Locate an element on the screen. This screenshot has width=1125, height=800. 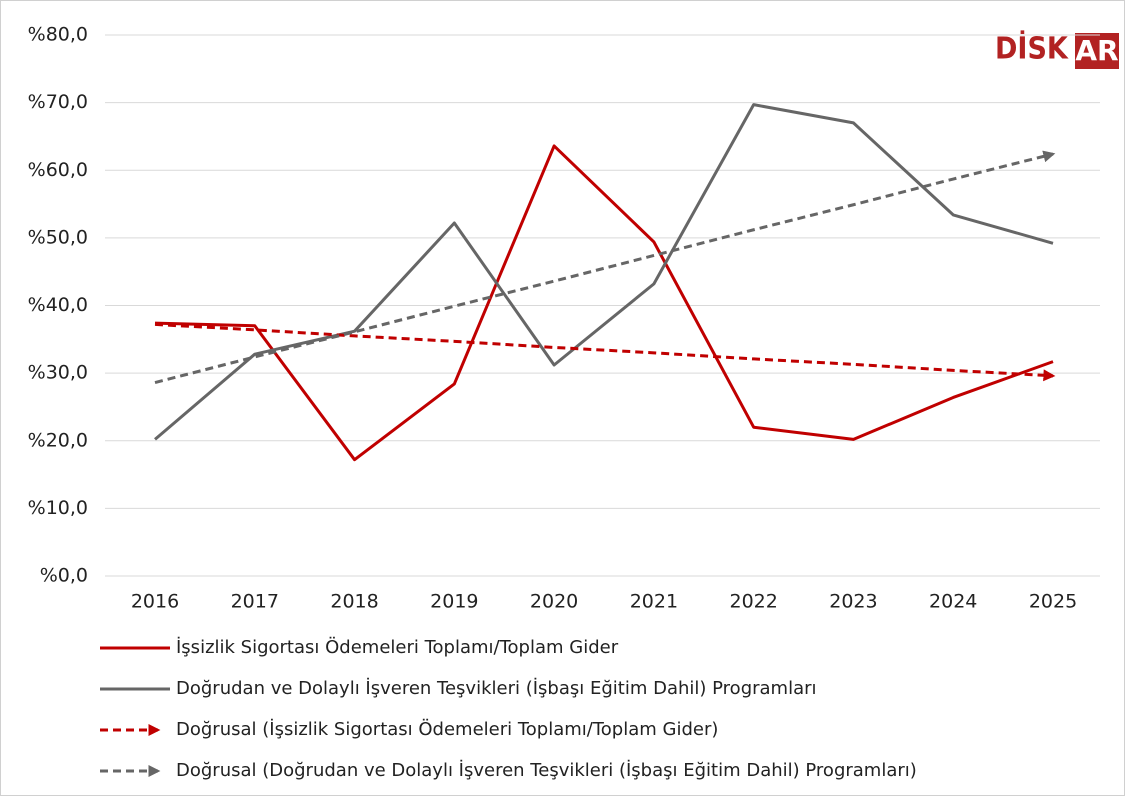
logo: DİSK AR is located at coordinates (1057, 50).